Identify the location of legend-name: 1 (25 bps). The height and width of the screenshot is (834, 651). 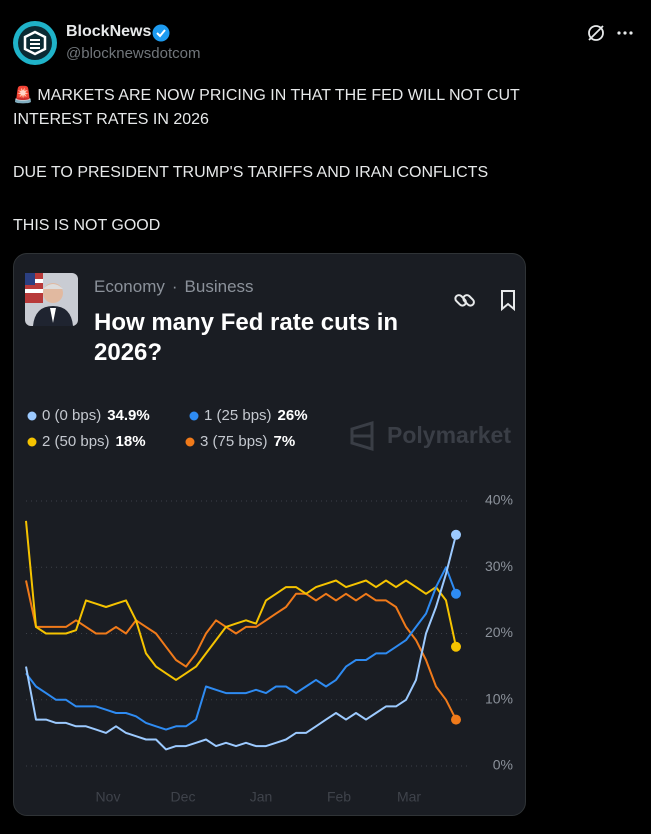
(238, 415).